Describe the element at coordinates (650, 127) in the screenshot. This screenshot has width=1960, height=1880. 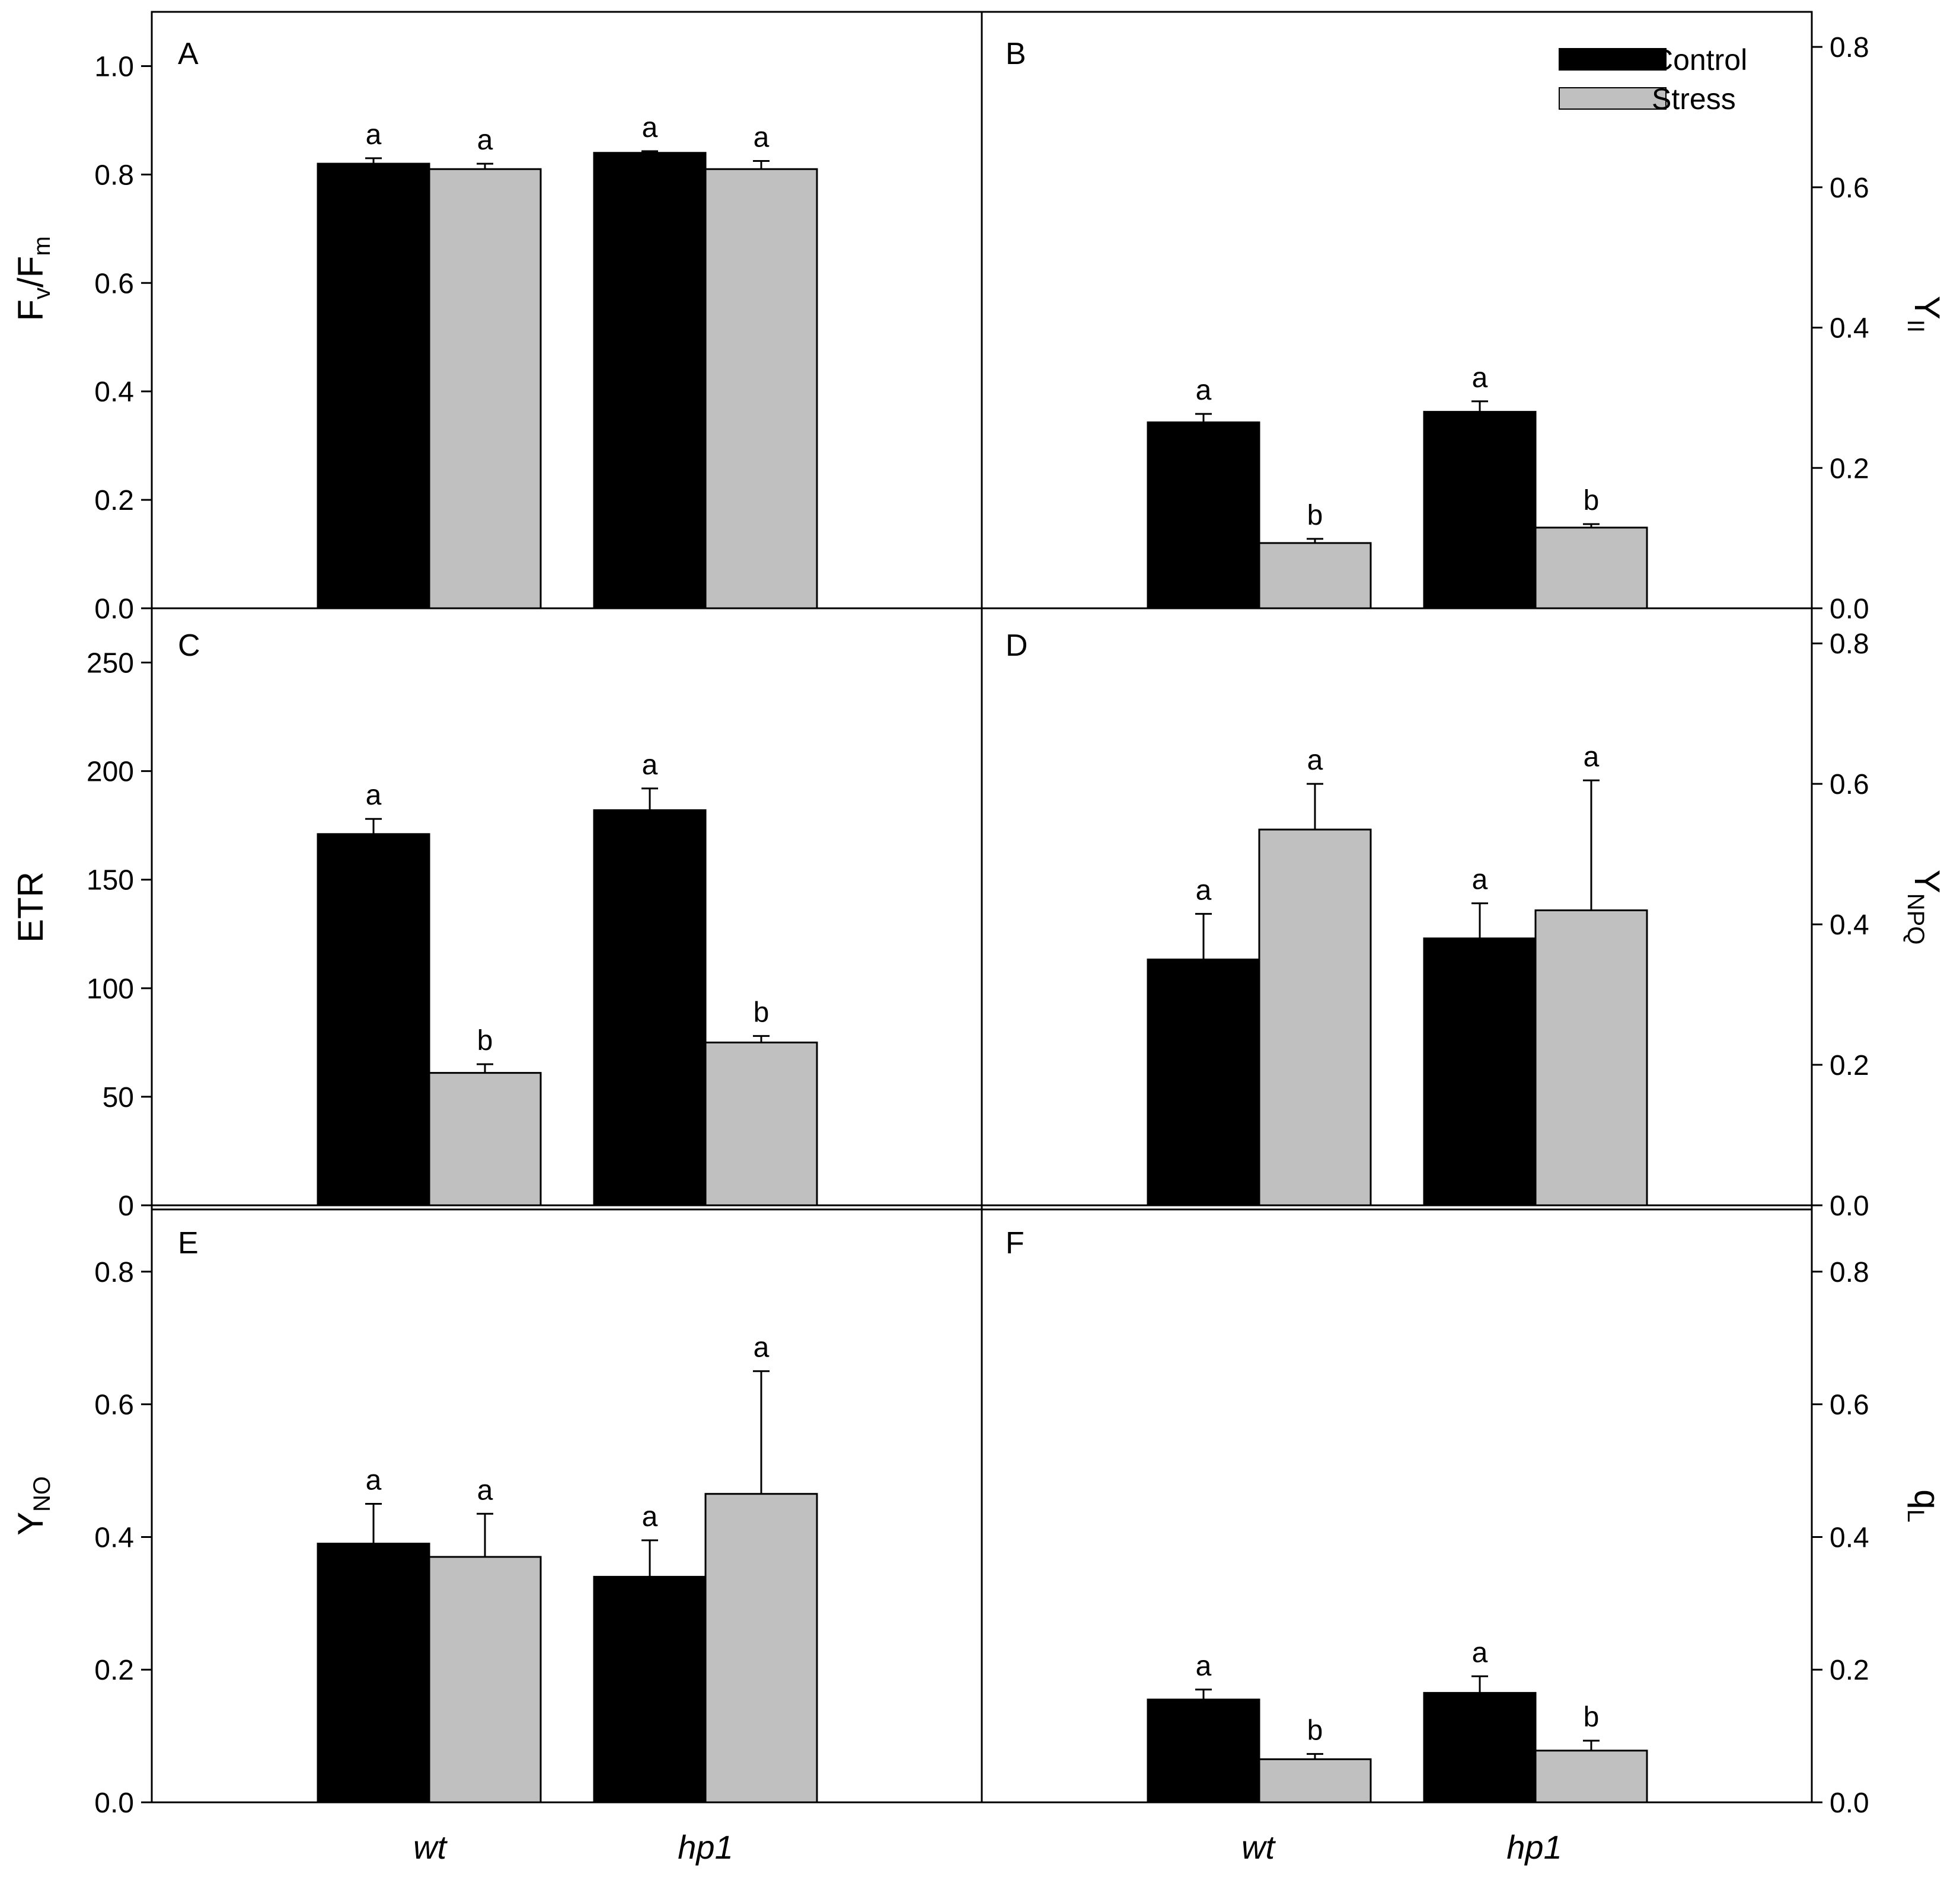
I see `sig-letter-a-hp1-control: a` at that location.